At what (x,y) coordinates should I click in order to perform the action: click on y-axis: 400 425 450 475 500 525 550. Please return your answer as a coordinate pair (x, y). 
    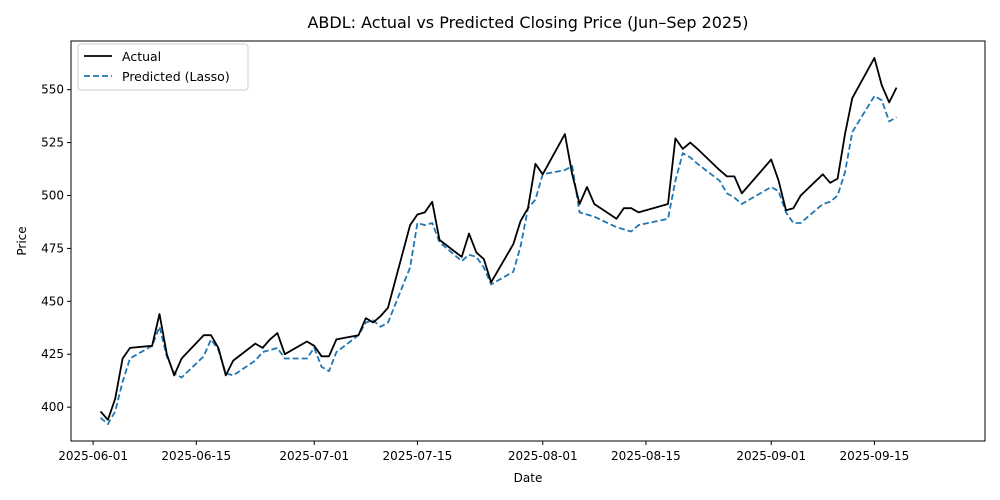
    Looking at the image, I should click on (56, 248).